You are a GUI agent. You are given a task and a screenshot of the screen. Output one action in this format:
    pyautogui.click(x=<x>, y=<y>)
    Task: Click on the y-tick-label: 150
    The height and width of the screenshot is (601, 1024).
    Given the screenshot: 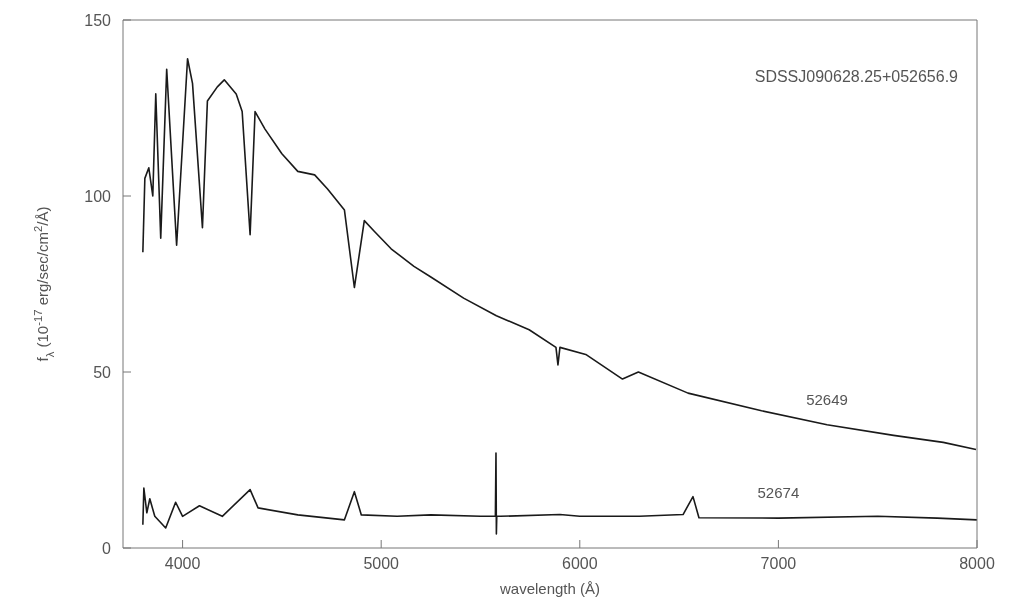 What is the action you would take?
    pyautogui.click(x=98, y=20)
    